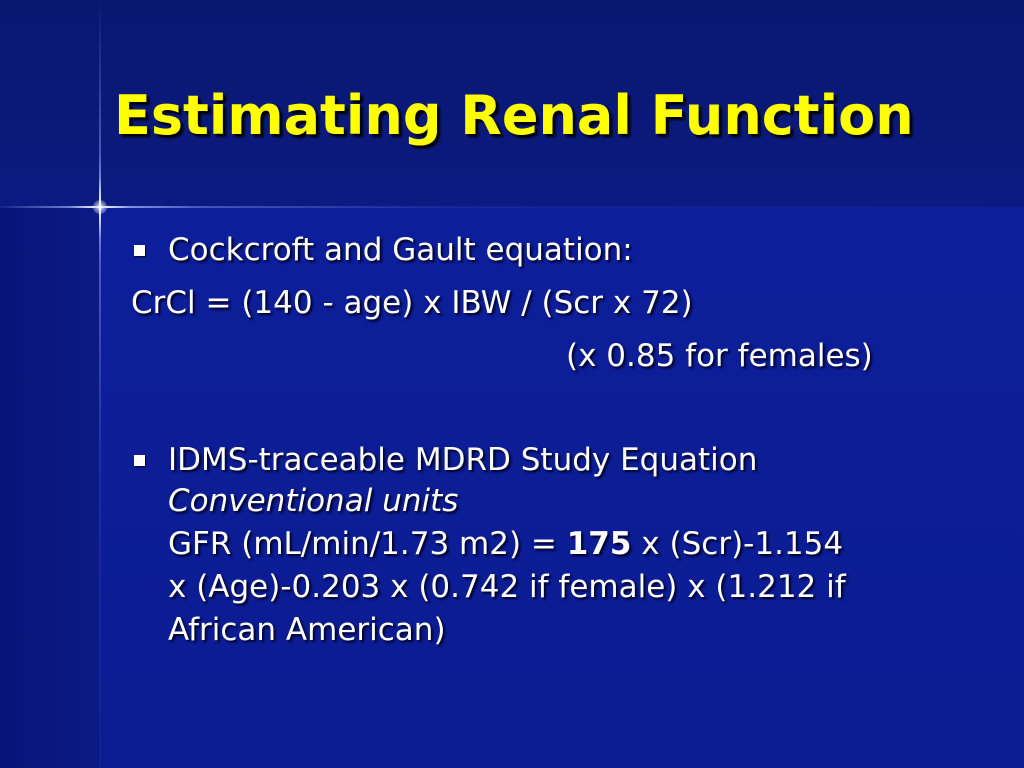 This screenshot has width=1024, height=768. I want to click on background-left, so click(50, 487).